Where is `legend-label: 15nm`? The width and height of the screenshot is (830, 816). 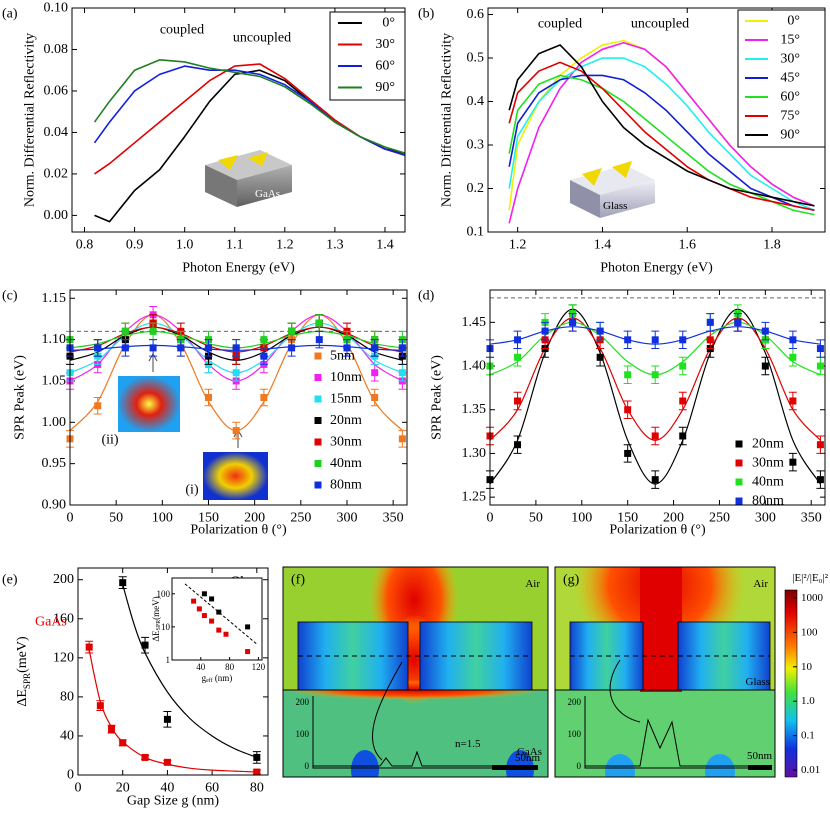 legend-label: 15nm is located at coordinates (346, 399).